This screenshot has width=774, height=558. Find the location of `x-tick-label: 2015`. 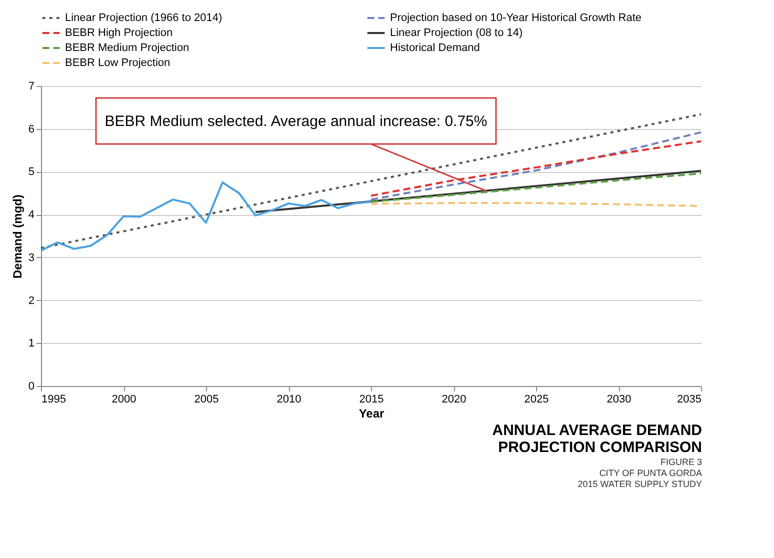

x-tick-label: 2015 is located at coordinates (371, 400).